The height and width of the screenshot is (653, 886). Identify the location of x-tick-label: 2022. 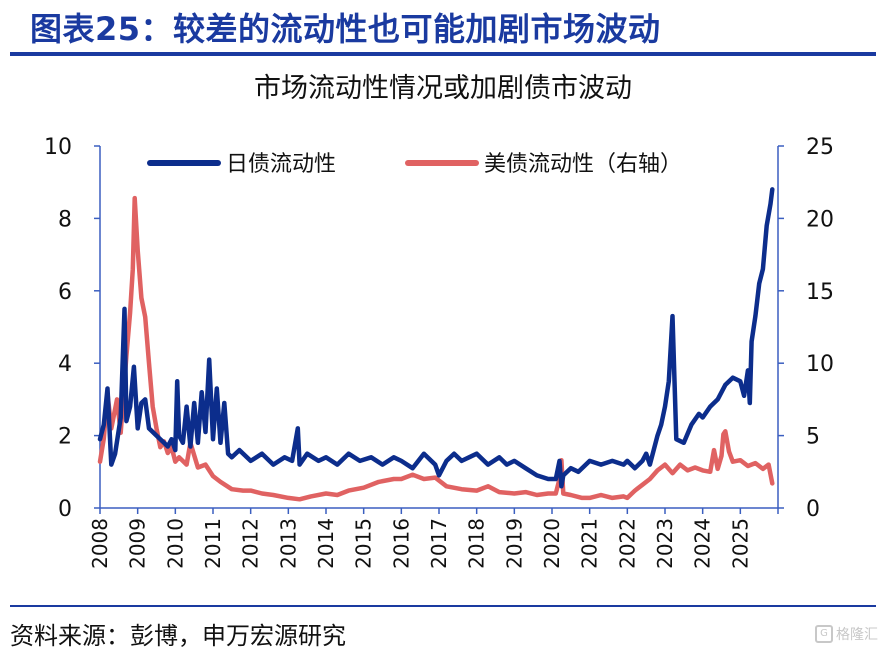
(627, 543).